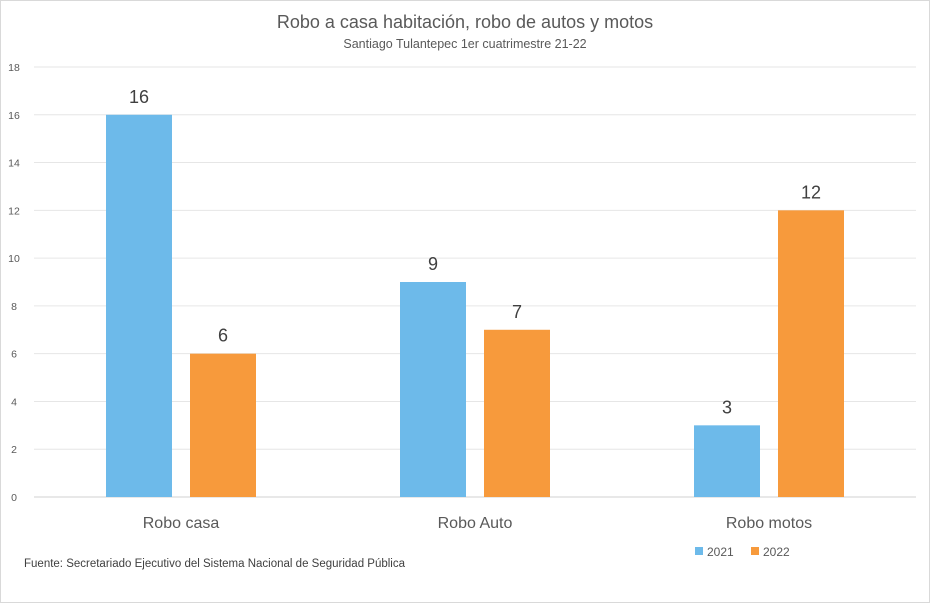  What do you see at coordinates (517, 312) in the screenshot?
I see `data-label: 7` at bounding box center [517, 312].